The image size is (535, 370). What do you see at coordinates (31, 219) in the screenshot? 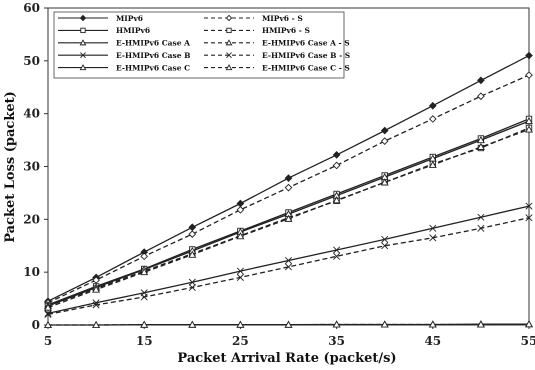
I see `y-tick-label: 20` at bounding box center [31, 219].